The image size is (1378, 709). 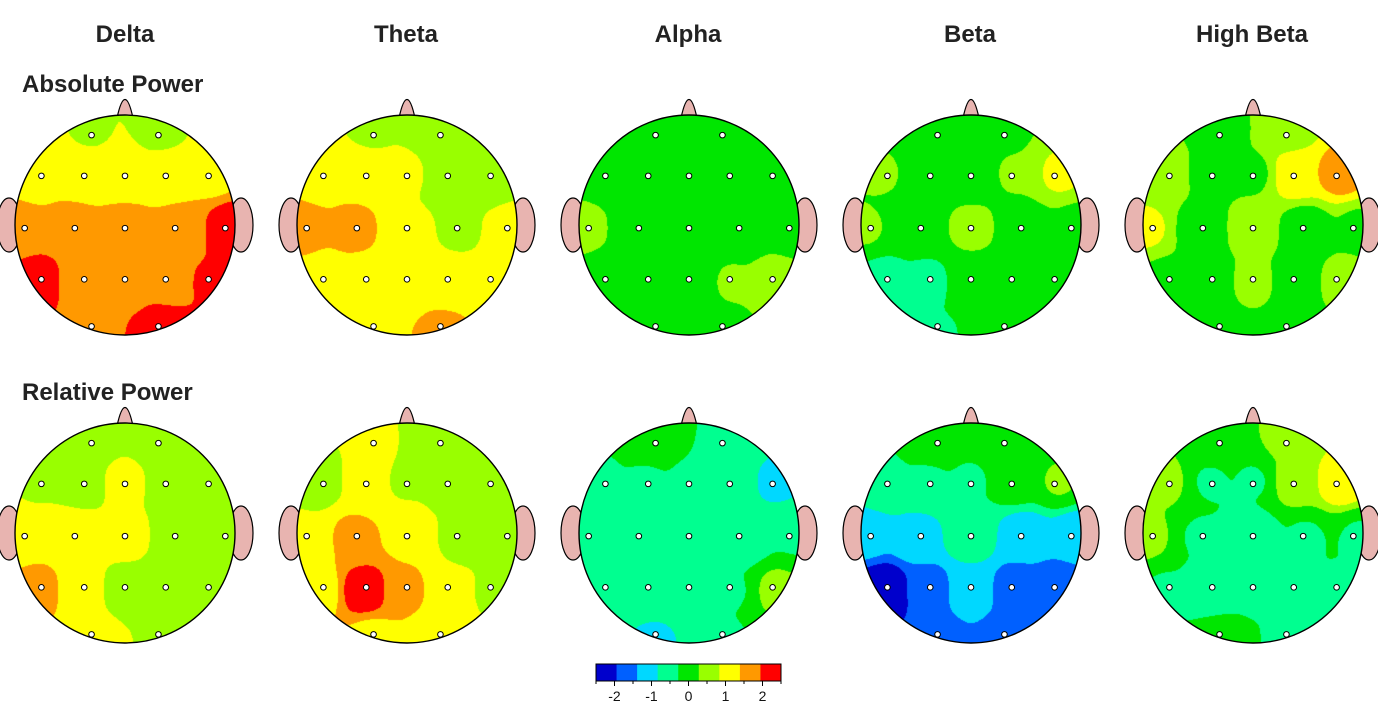 I want to click on scalp-map-relative-power-delta, so click(x=127, y=525).